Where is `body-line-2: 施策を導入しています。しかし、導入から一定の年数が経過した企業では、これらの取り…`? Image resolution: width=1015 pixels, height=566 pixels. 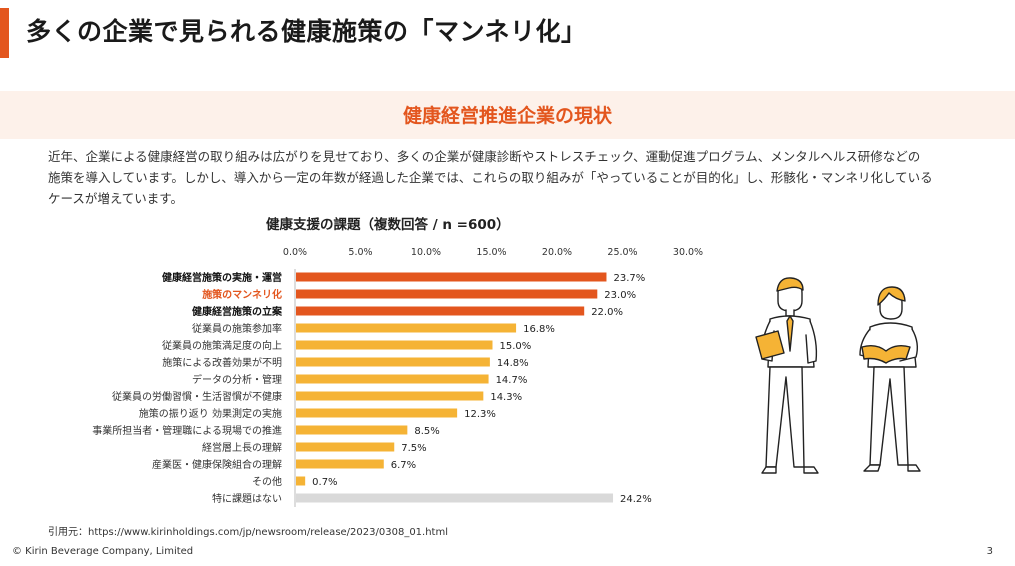 body-line-2: 施策を導入しています。しかし、導入から一定の年数が経過した企業では、これらの取り… is located at coordinates (490, 177).